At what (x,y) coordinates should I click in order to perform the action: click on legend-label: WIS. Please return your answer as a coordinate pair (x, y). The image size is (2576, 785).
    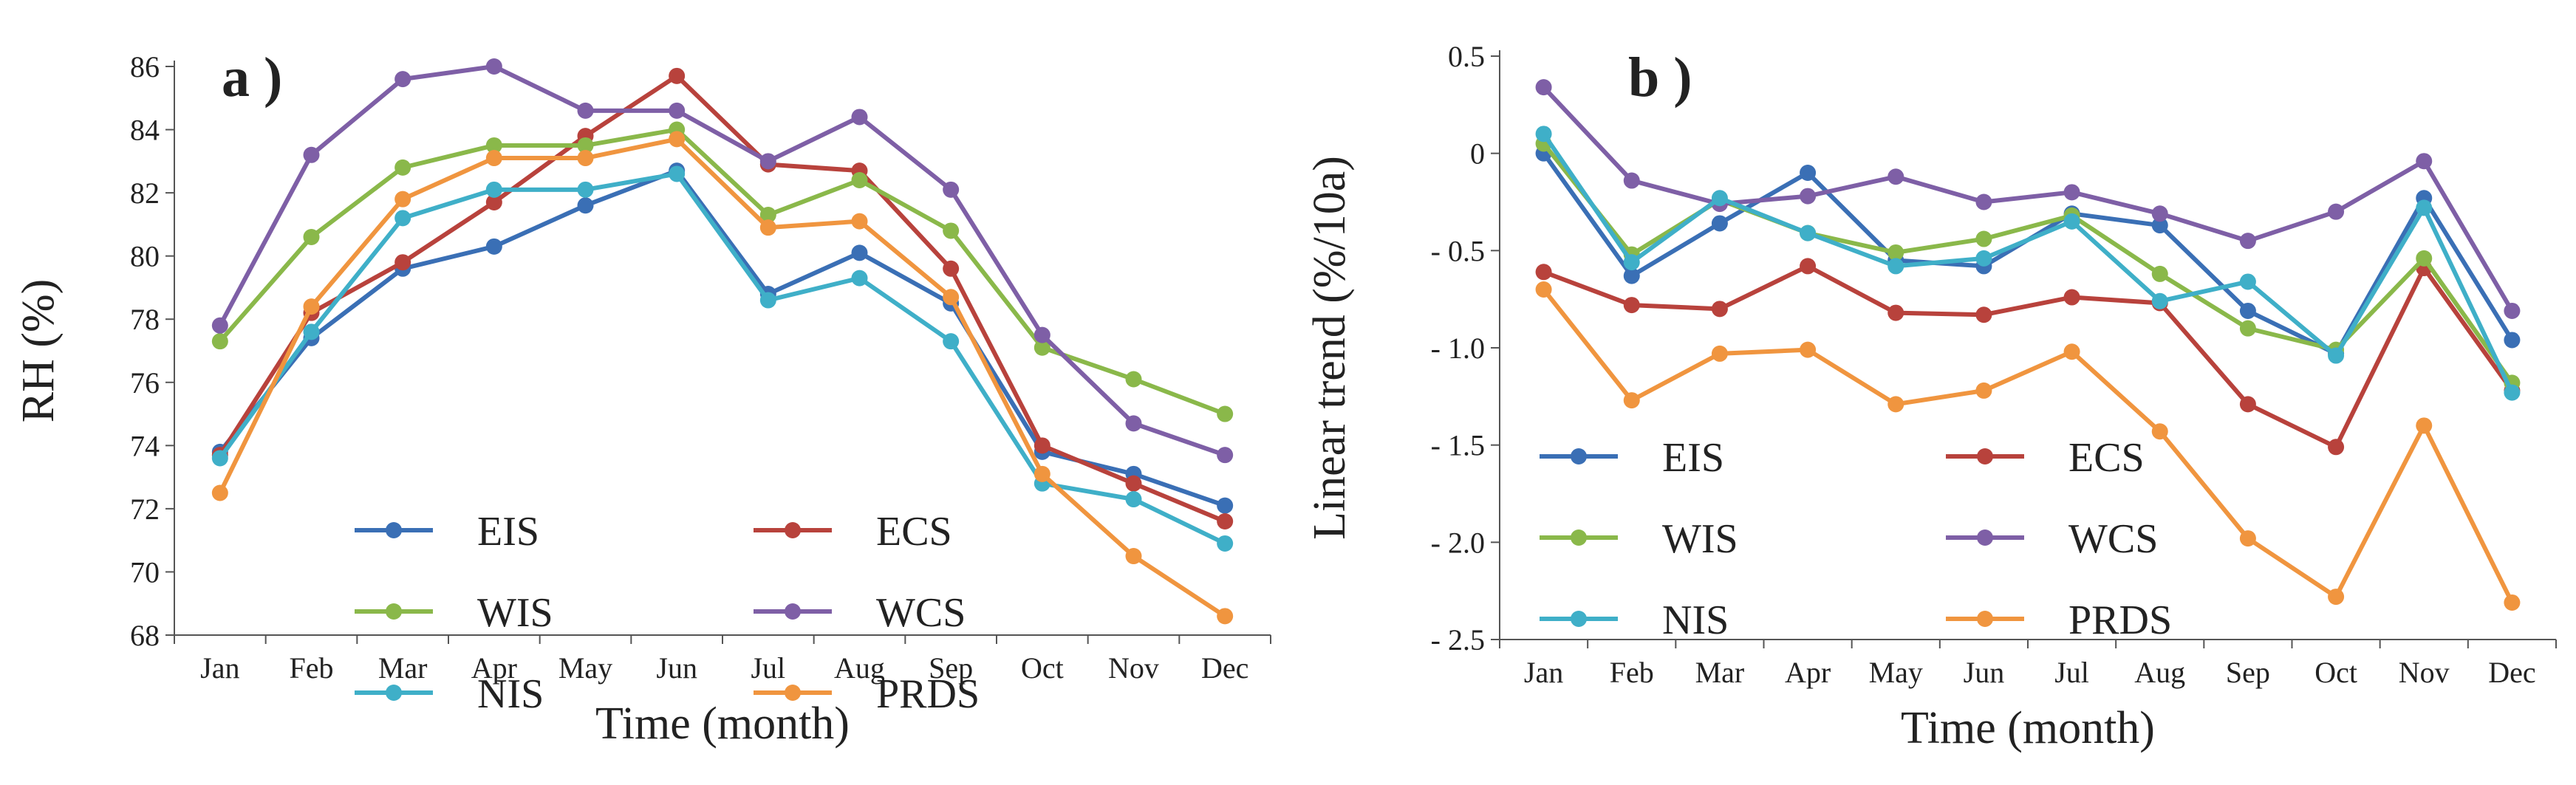
    Looking at the image, I should click on (1700, 539).